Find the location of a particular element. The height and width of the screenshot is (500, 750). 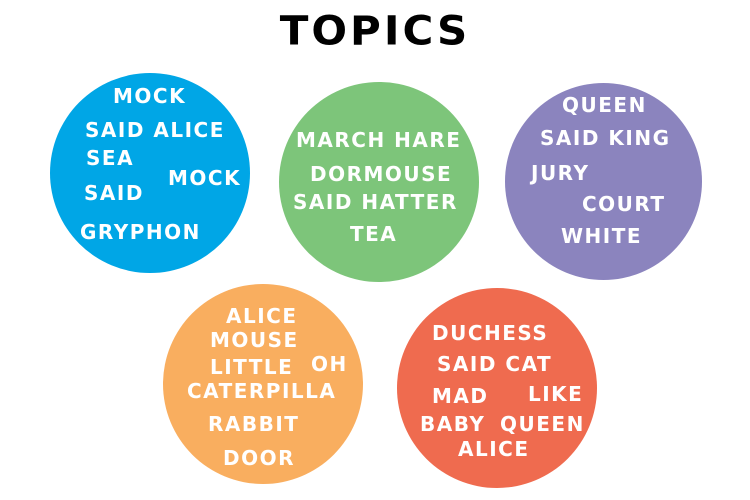

topic-3-word: JURY is located at coordinates (560, 173).